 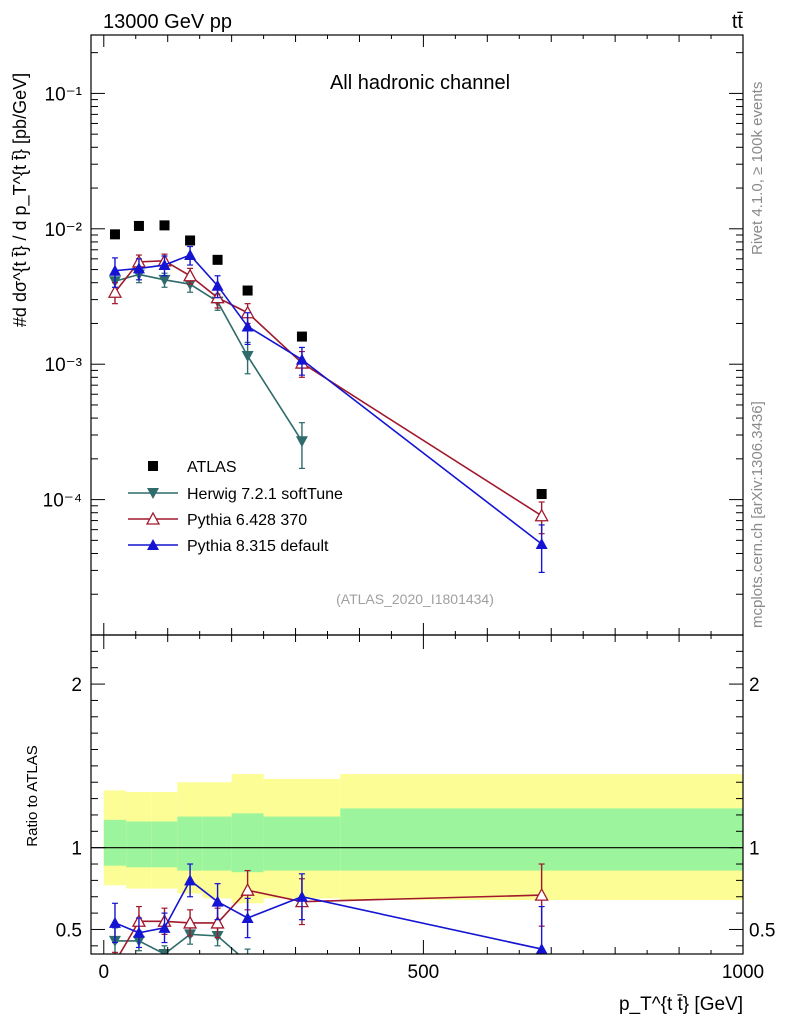 I want to click on ratio-line-herwig-7-2-1-softtune, so click(x=177, y=943).